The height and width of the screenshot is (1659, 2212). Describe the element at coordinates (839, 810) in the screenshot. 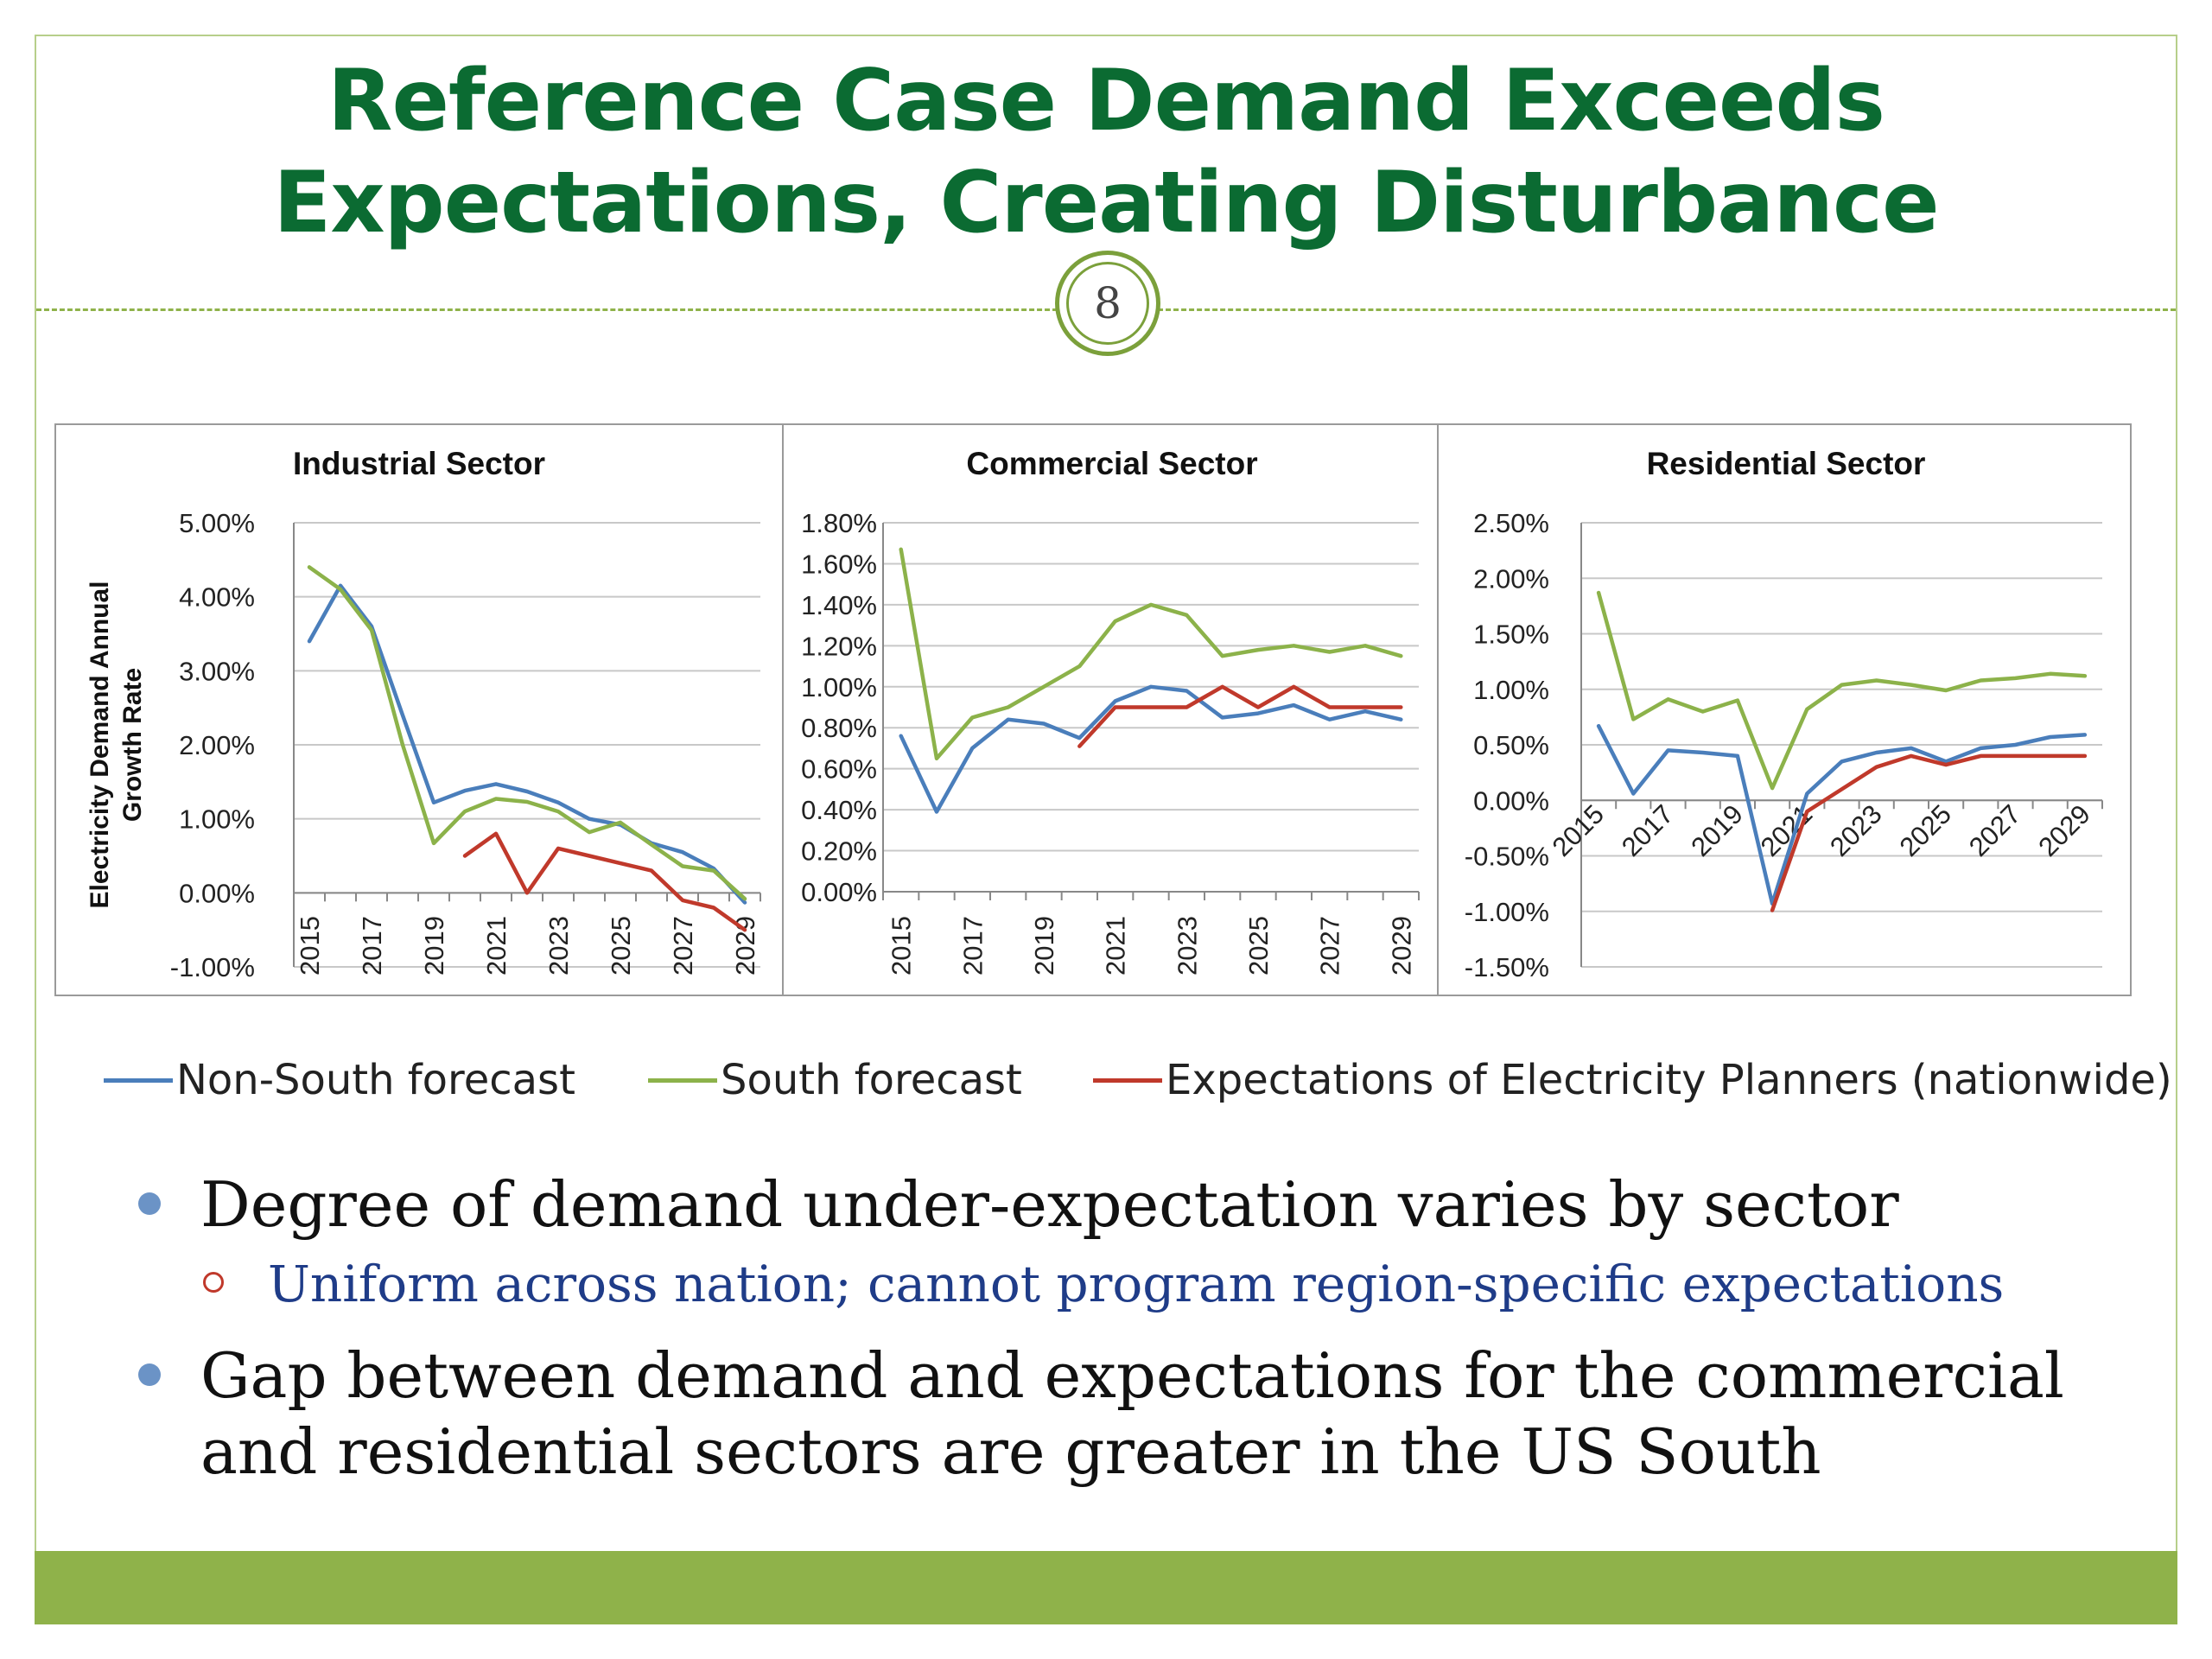

I see `y-tick-label: 0.40%` at that location.